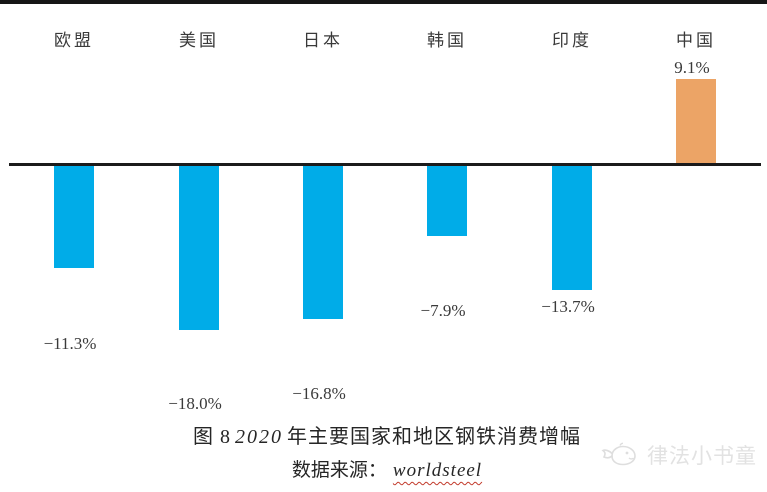 The height and width of the screenshot is (492, 767). What do you see at coordinates (696, 40) in the screenshot?
I see `category-label-6: 中国` at bounding box center [696, 40].